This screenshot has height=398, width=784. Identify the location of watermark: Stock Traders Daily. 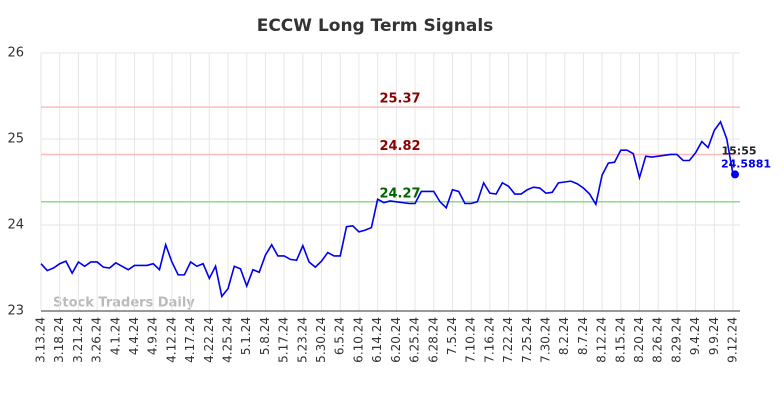
(124, 303).